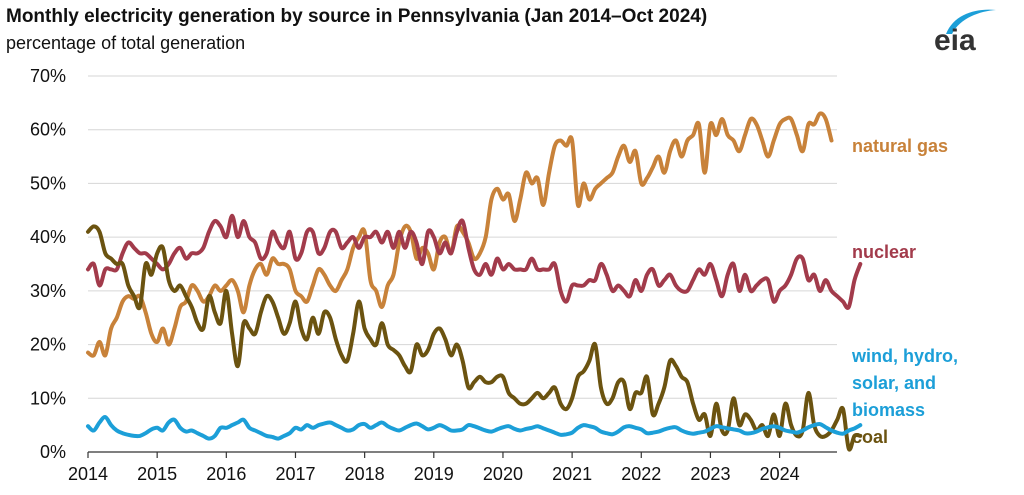  Describe the element at coordinates (710, 474) in the screenshot. I see `x-tick-label: 2023` at that location.